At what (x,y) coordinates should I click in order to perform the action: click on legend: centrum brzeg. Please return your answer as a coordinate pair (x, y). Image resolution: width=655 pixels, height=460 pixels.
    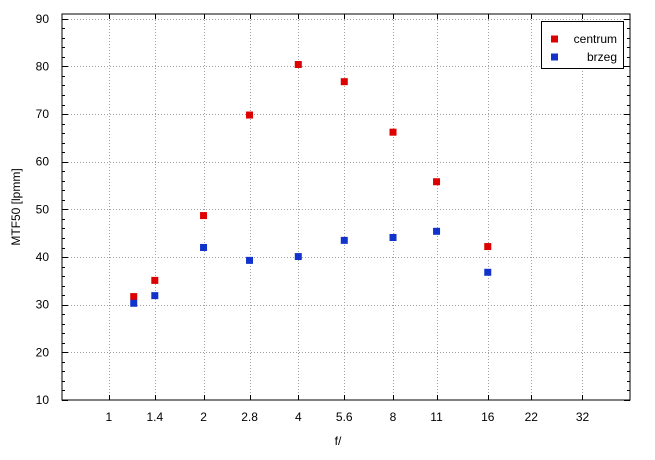
    Looking at the image, I should click on (582, 45).